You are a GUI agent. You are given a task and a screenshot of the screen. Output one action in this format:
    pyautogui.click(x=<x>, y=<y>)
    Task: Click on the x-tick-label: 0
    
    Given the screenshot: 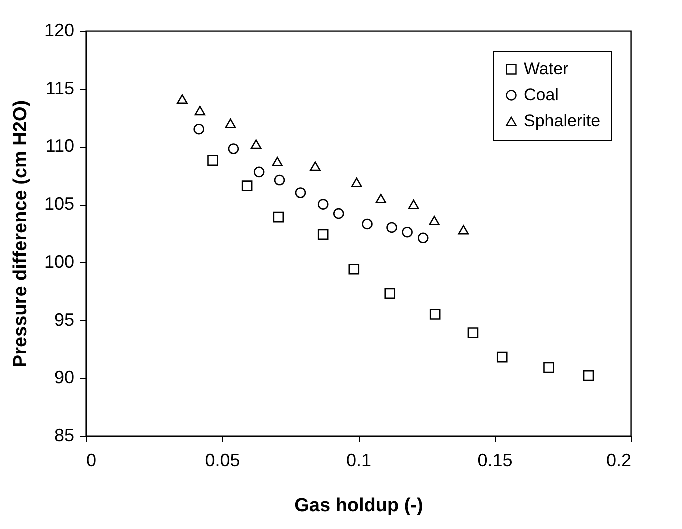 What is the action you would take?
    pyautogui.click(x=91, y=460)
    